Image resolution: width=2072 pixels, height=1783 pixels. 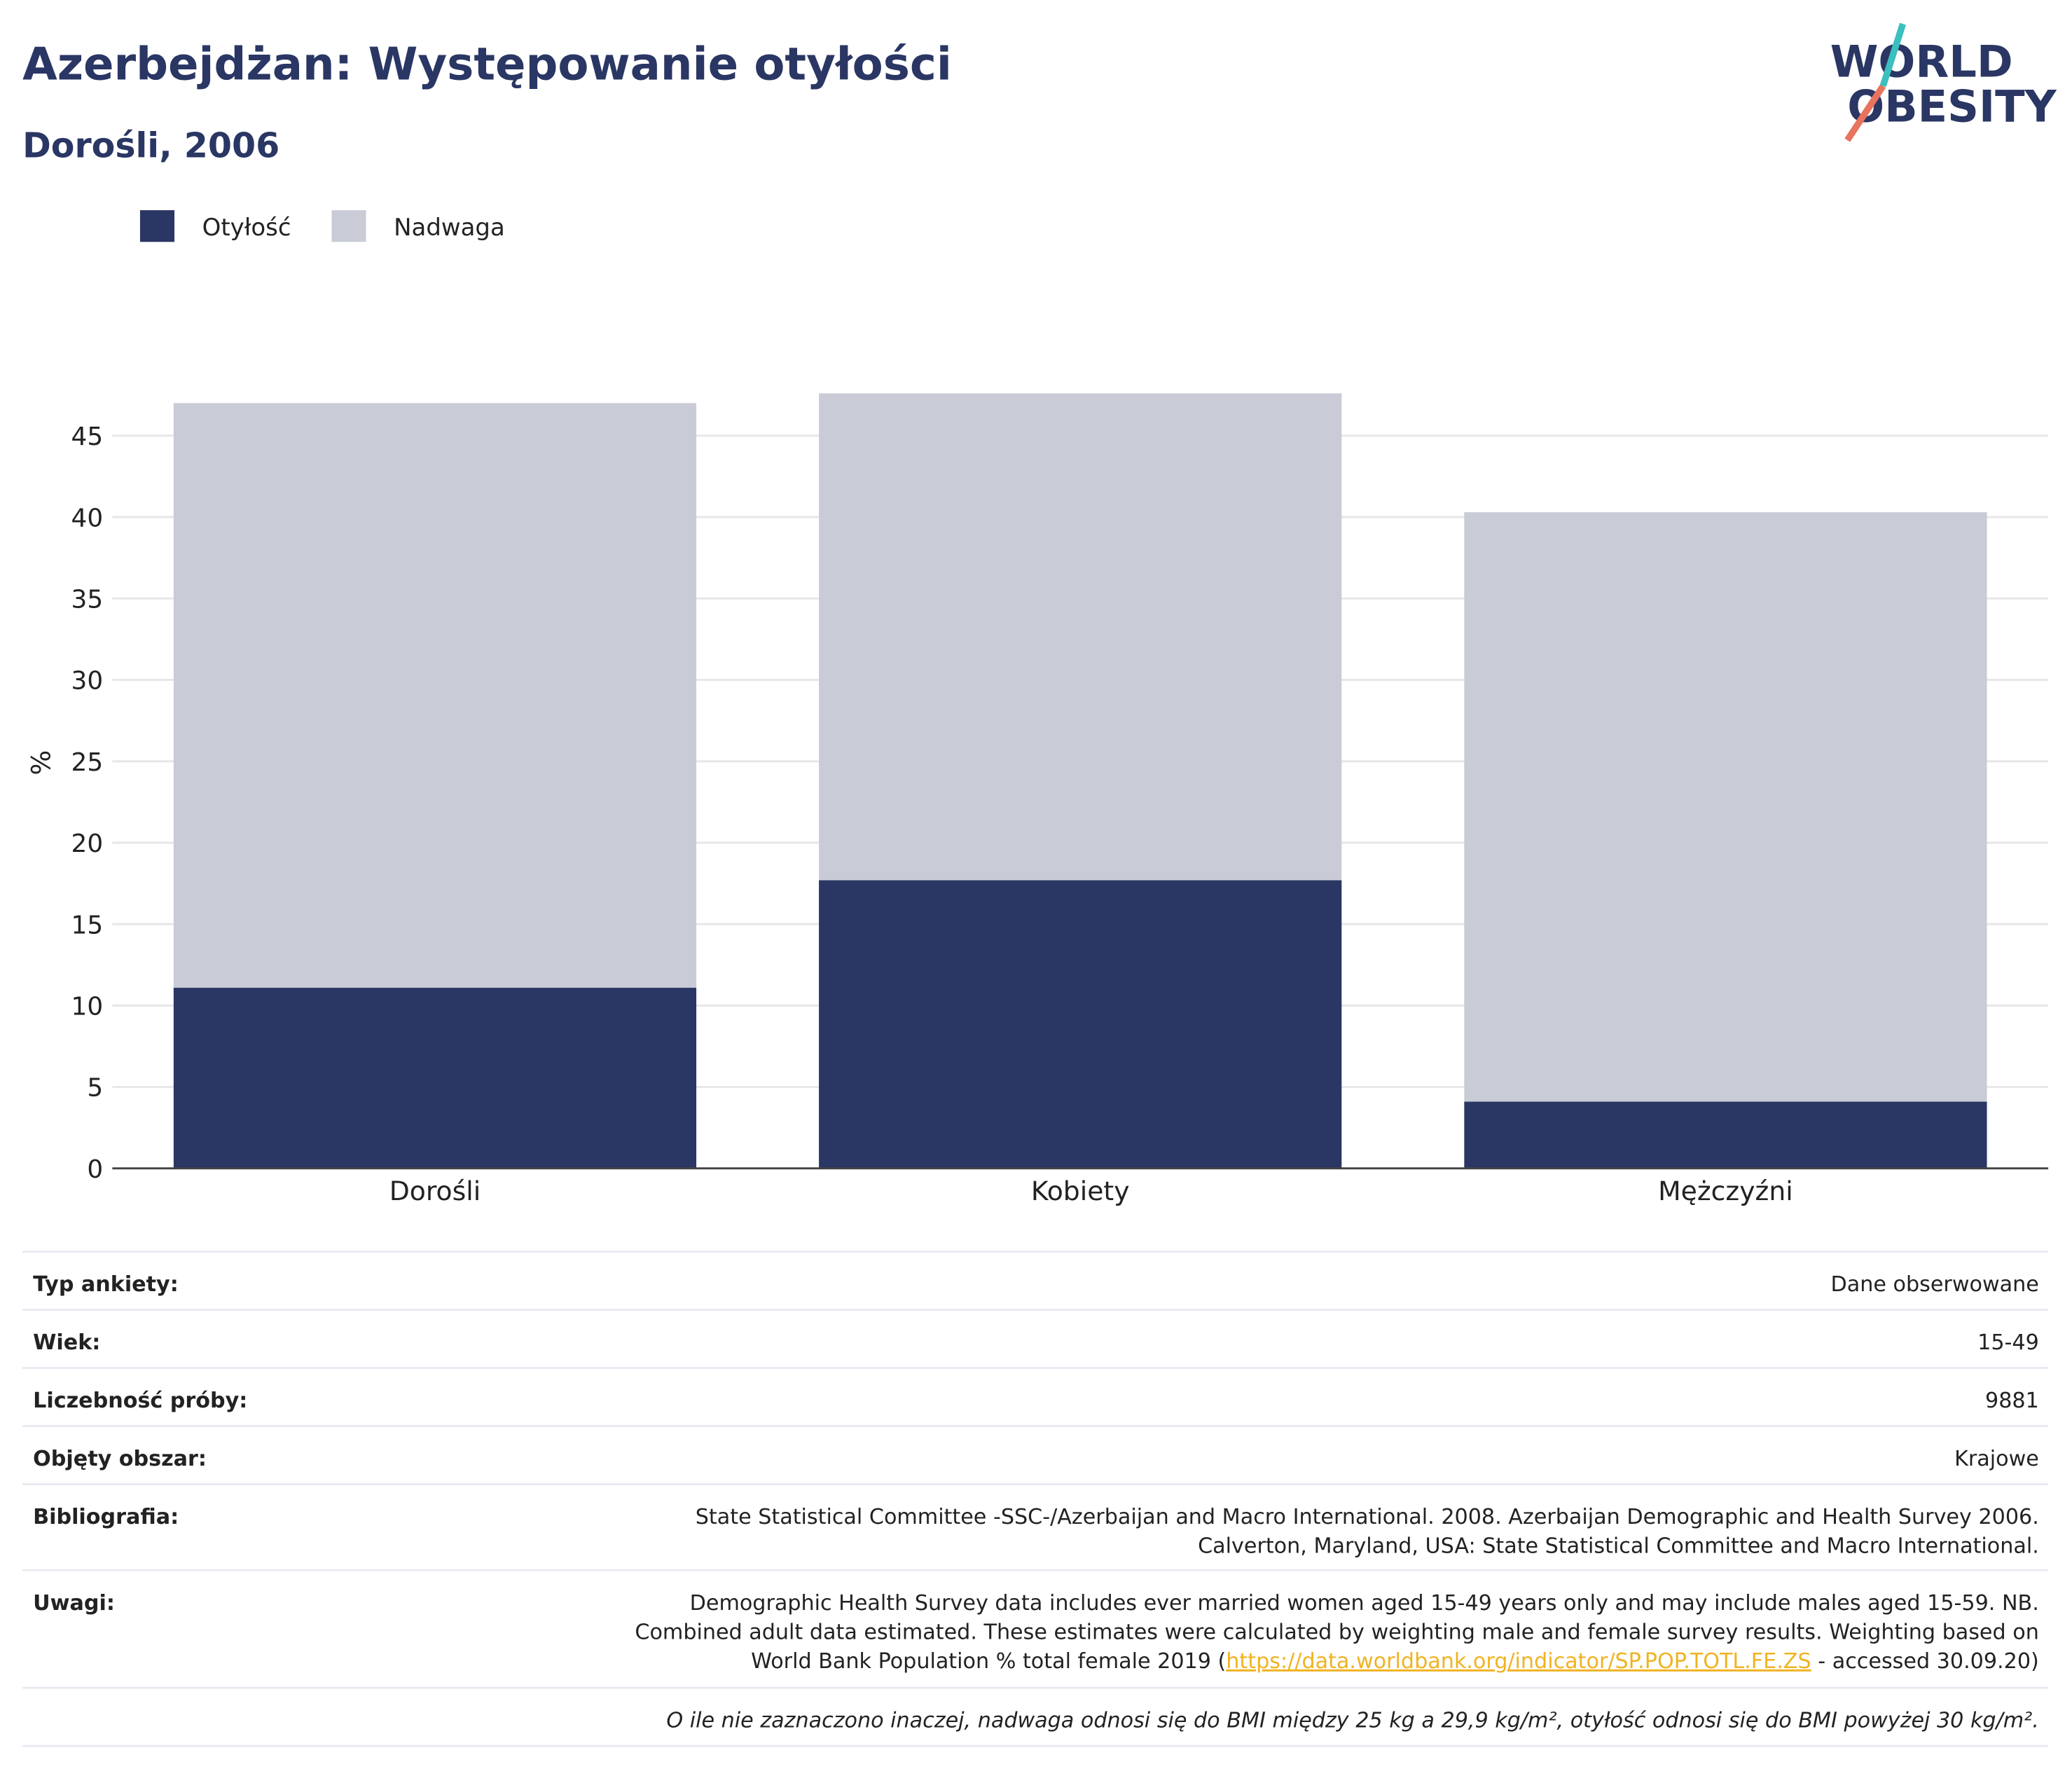 I want to click on table-value: Dane obserwowane, so click(x=1935, y=1284).